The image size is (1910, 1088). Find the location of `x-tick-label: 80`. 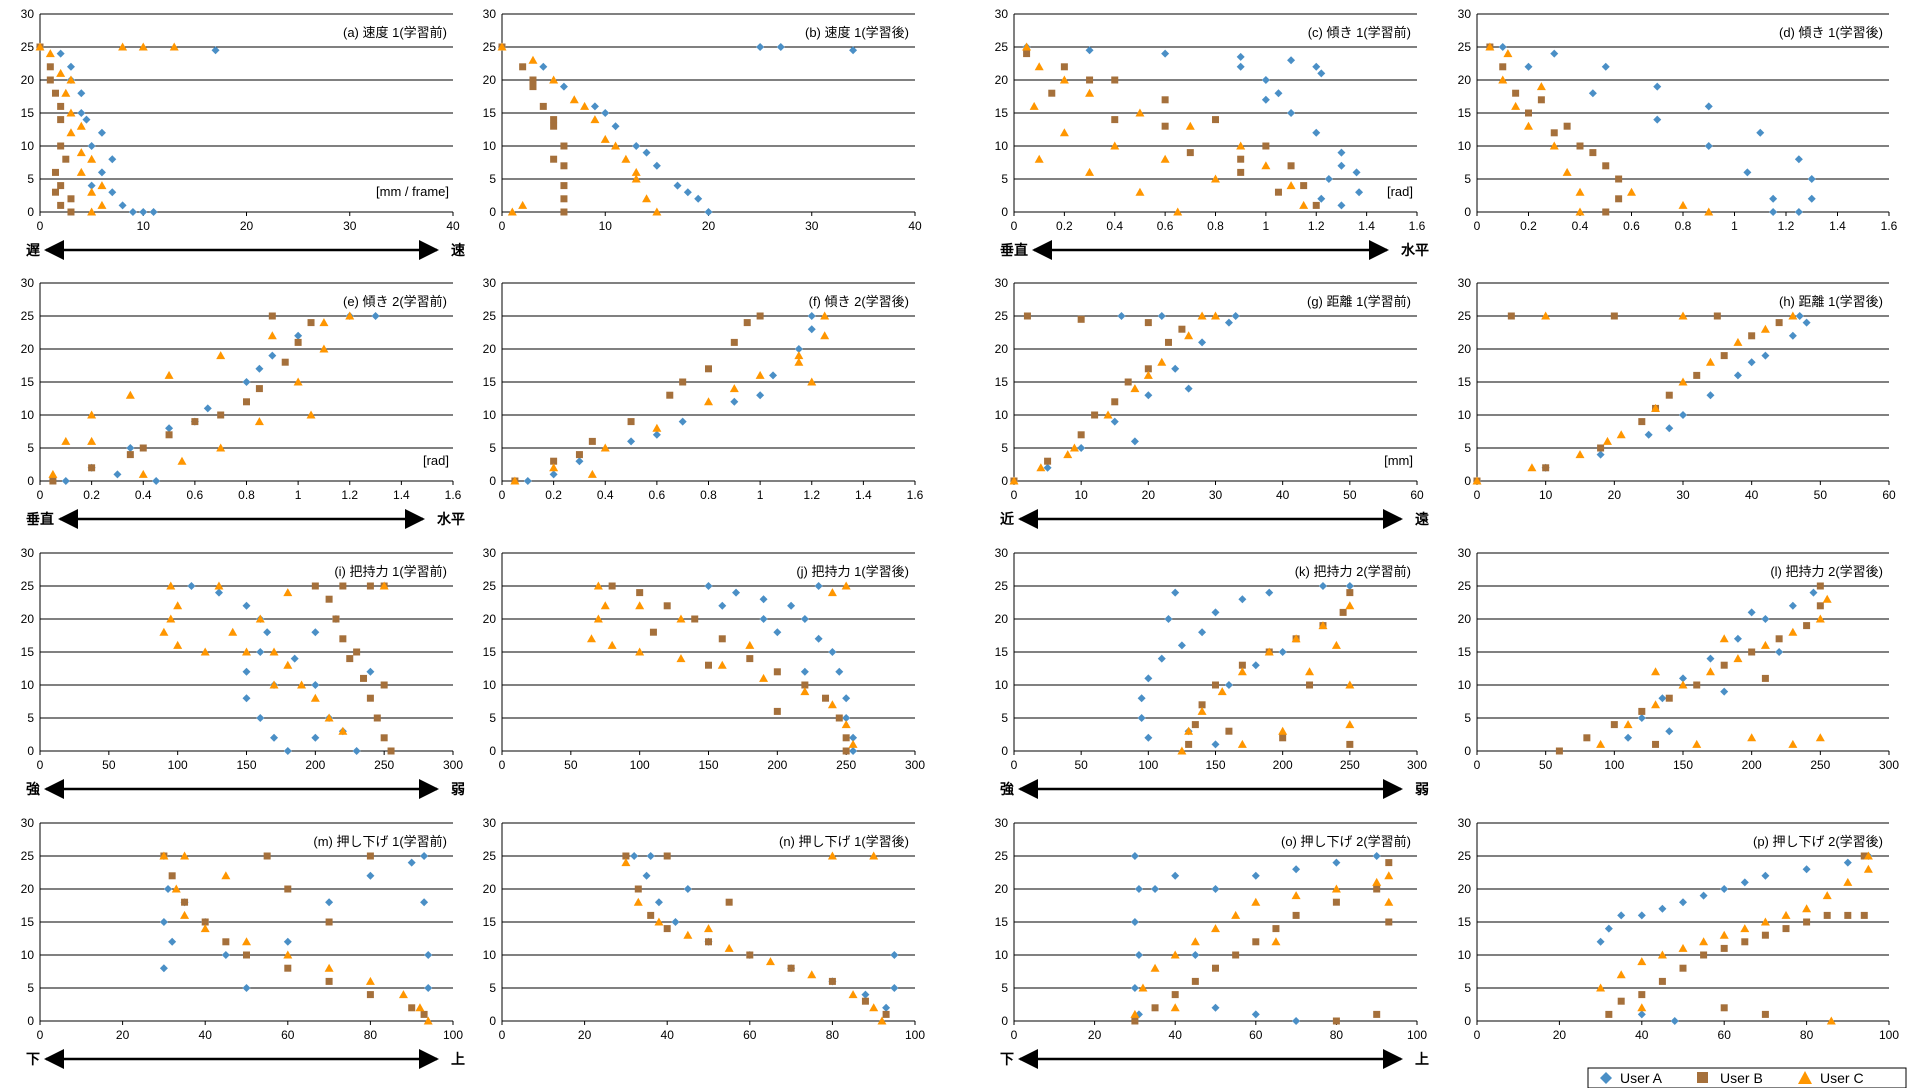

x-tick-label: 80 is located at coordinates (1807, 1035).